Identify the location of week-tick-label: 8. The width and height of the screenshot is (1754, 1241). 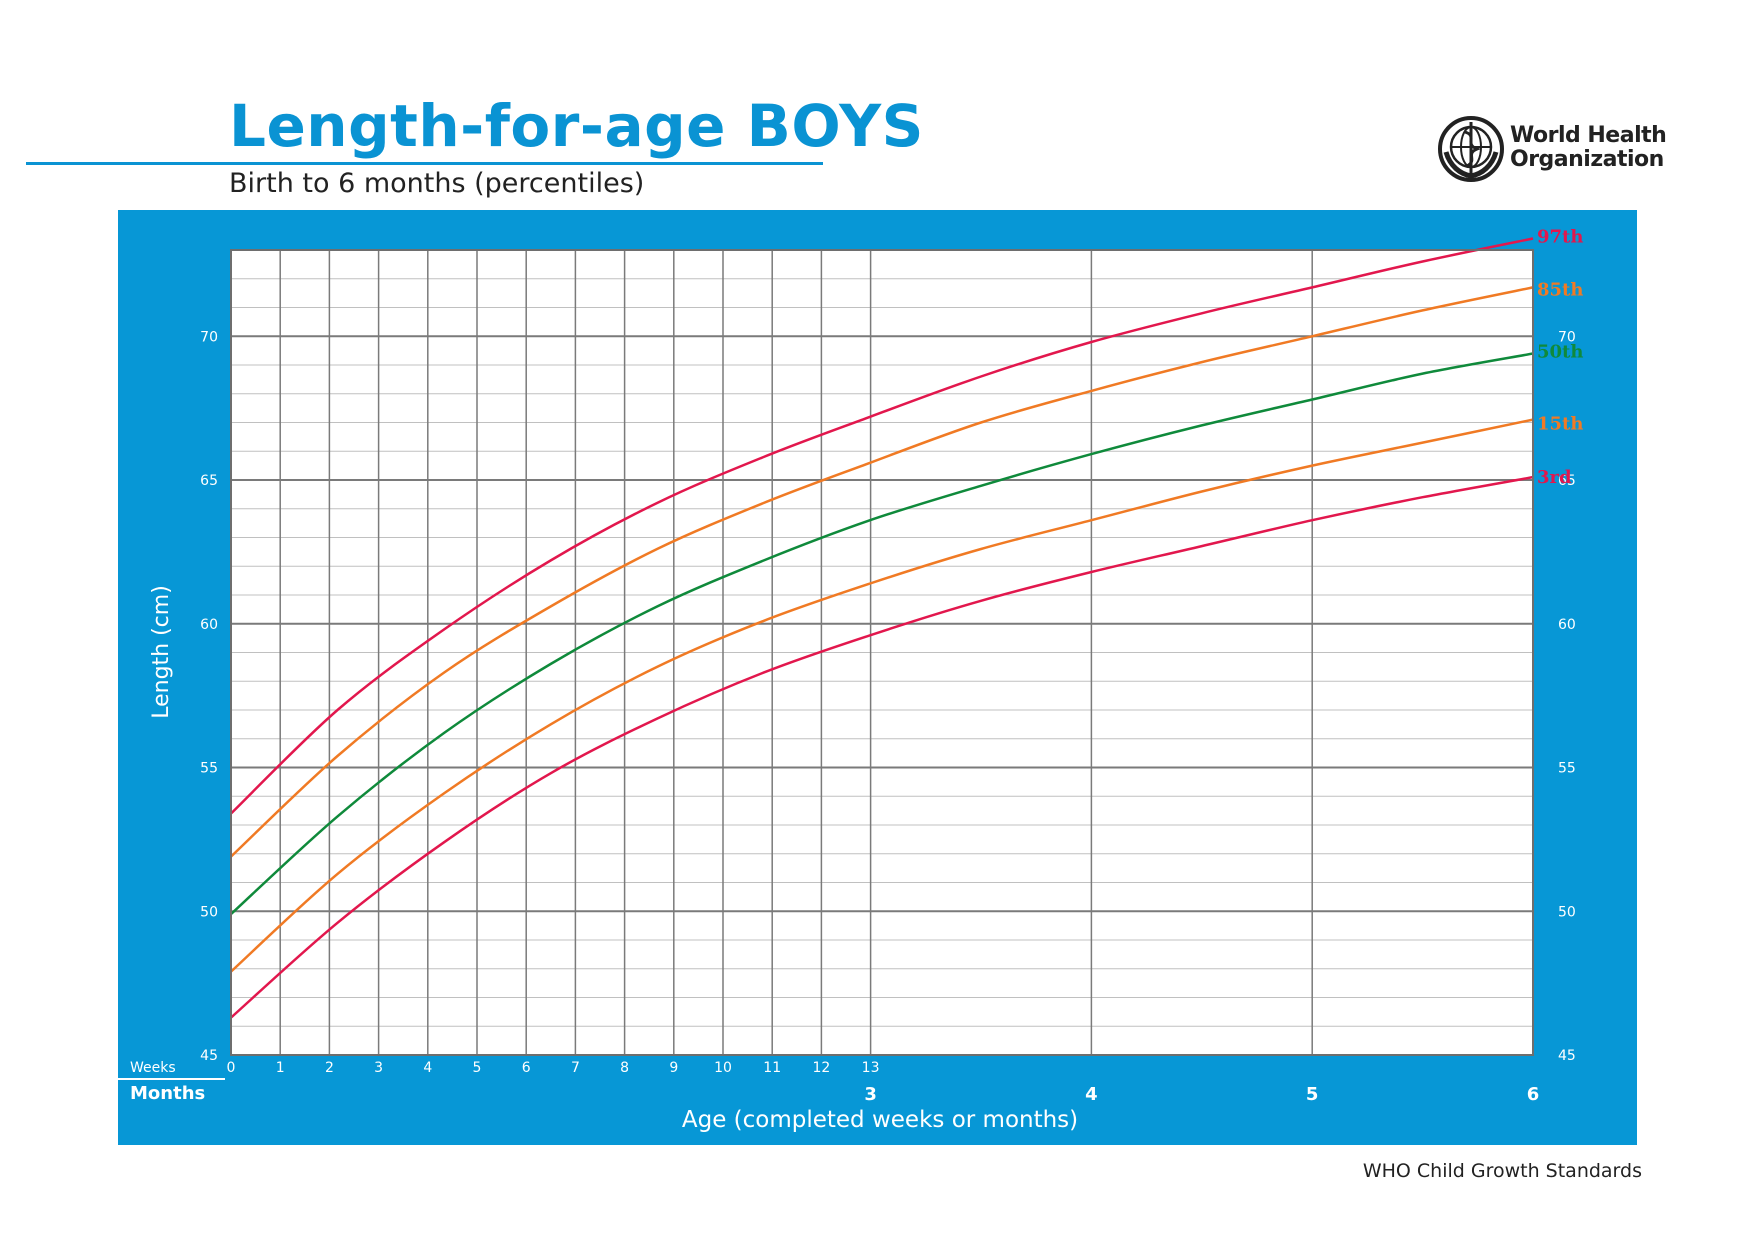
(624, 1068).